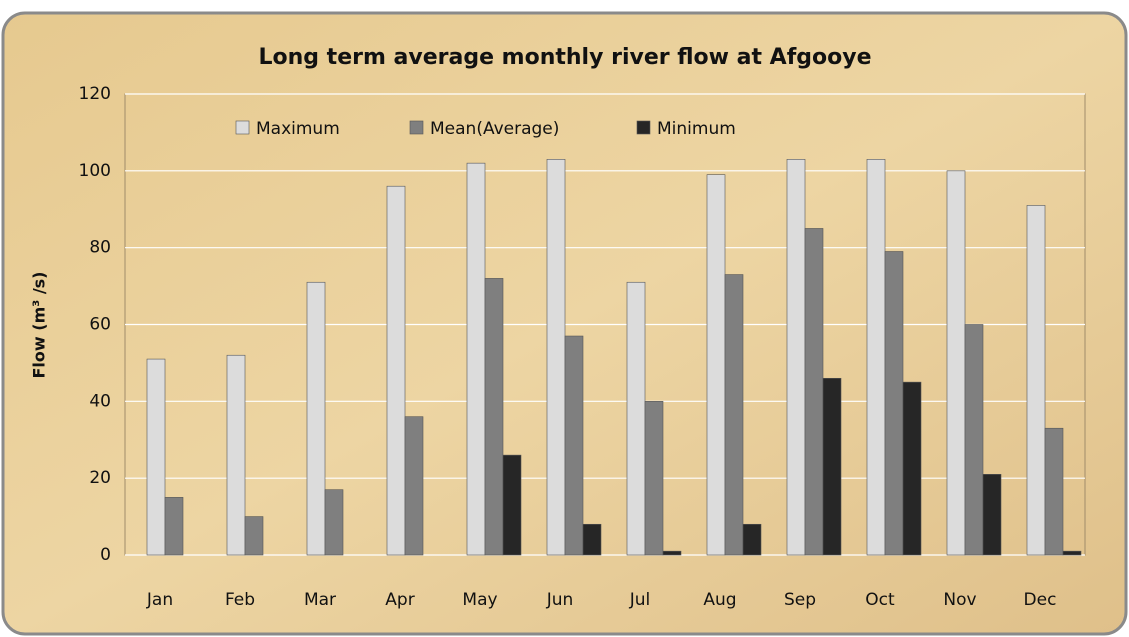  Describe the element at coordinates (800, 600) in the screenshot. I see `x-tick-label: Sep` at that location.